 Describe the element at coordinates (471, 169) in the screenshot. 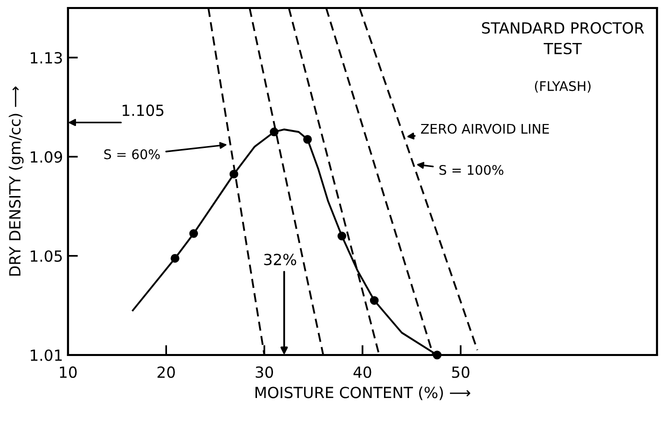

I see `annotation: S = 100%` at that location.